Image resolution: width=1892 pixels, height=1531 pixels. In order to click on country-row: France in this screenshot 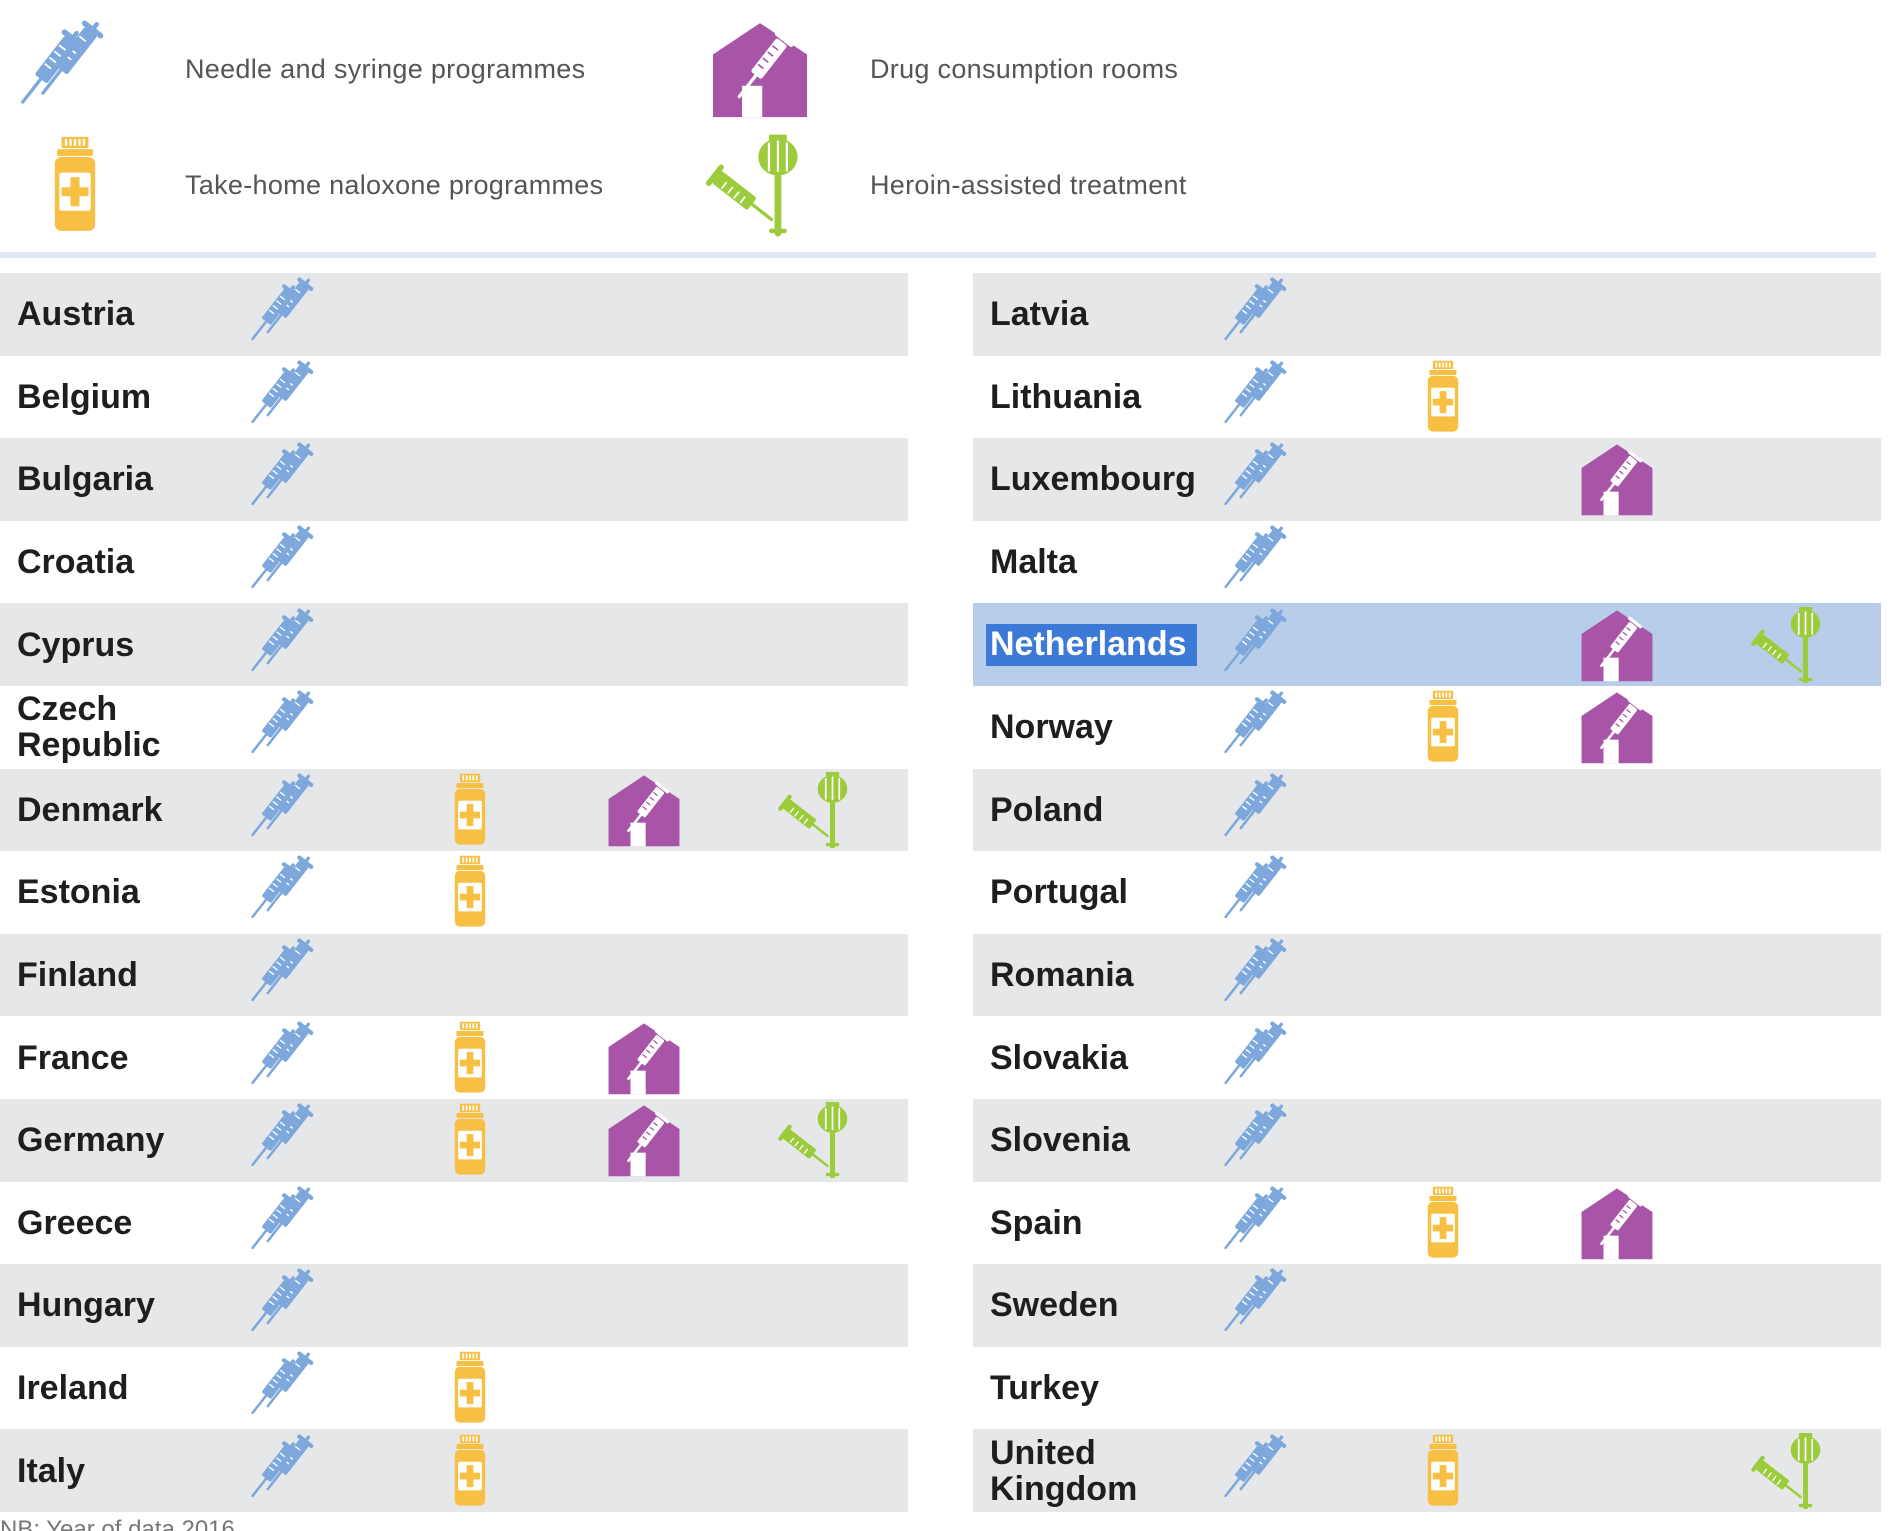, I will do `click(454, 1057)`.